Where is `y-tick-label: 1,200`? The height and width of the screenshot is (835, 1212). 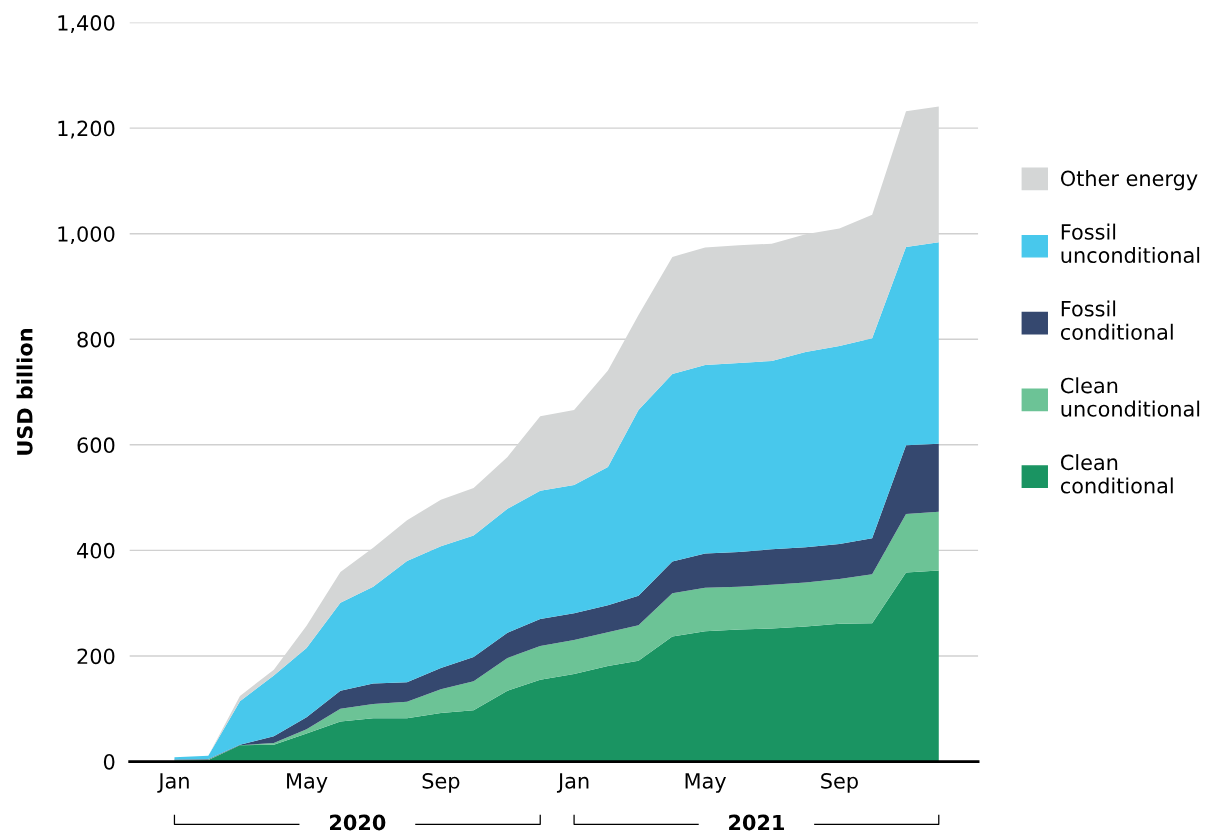 y-tick-label: 1,200 is located at coordinates (86, 129).